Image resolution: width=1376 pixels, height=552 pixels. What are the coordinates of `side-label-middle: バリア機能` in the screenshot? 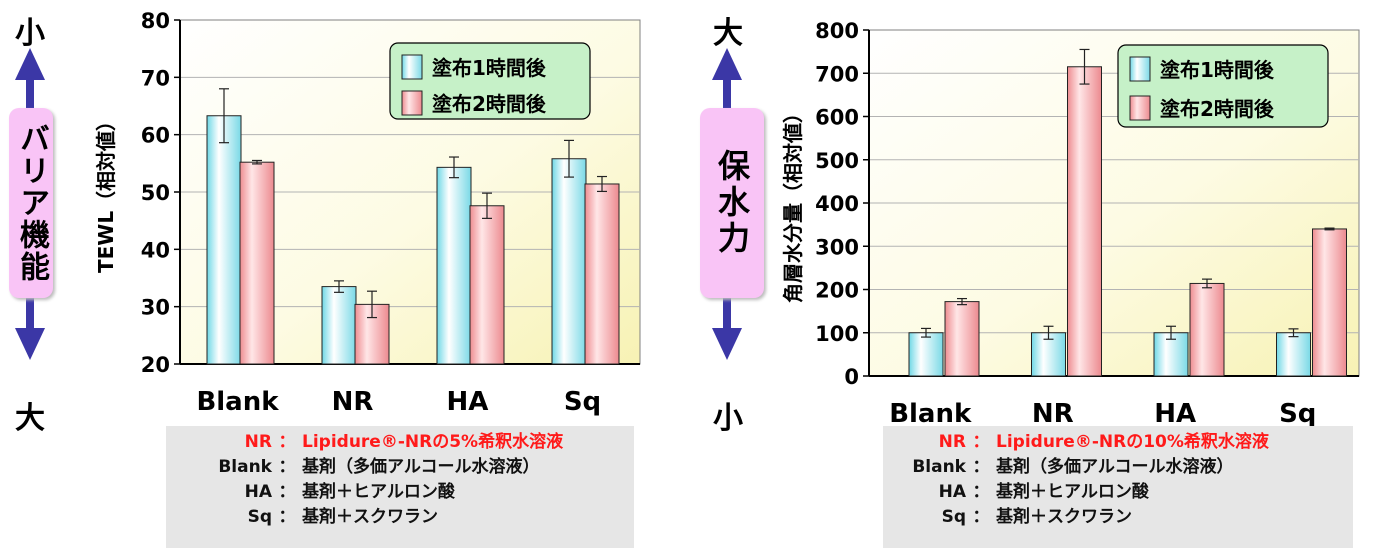 It's located at (31, 203).